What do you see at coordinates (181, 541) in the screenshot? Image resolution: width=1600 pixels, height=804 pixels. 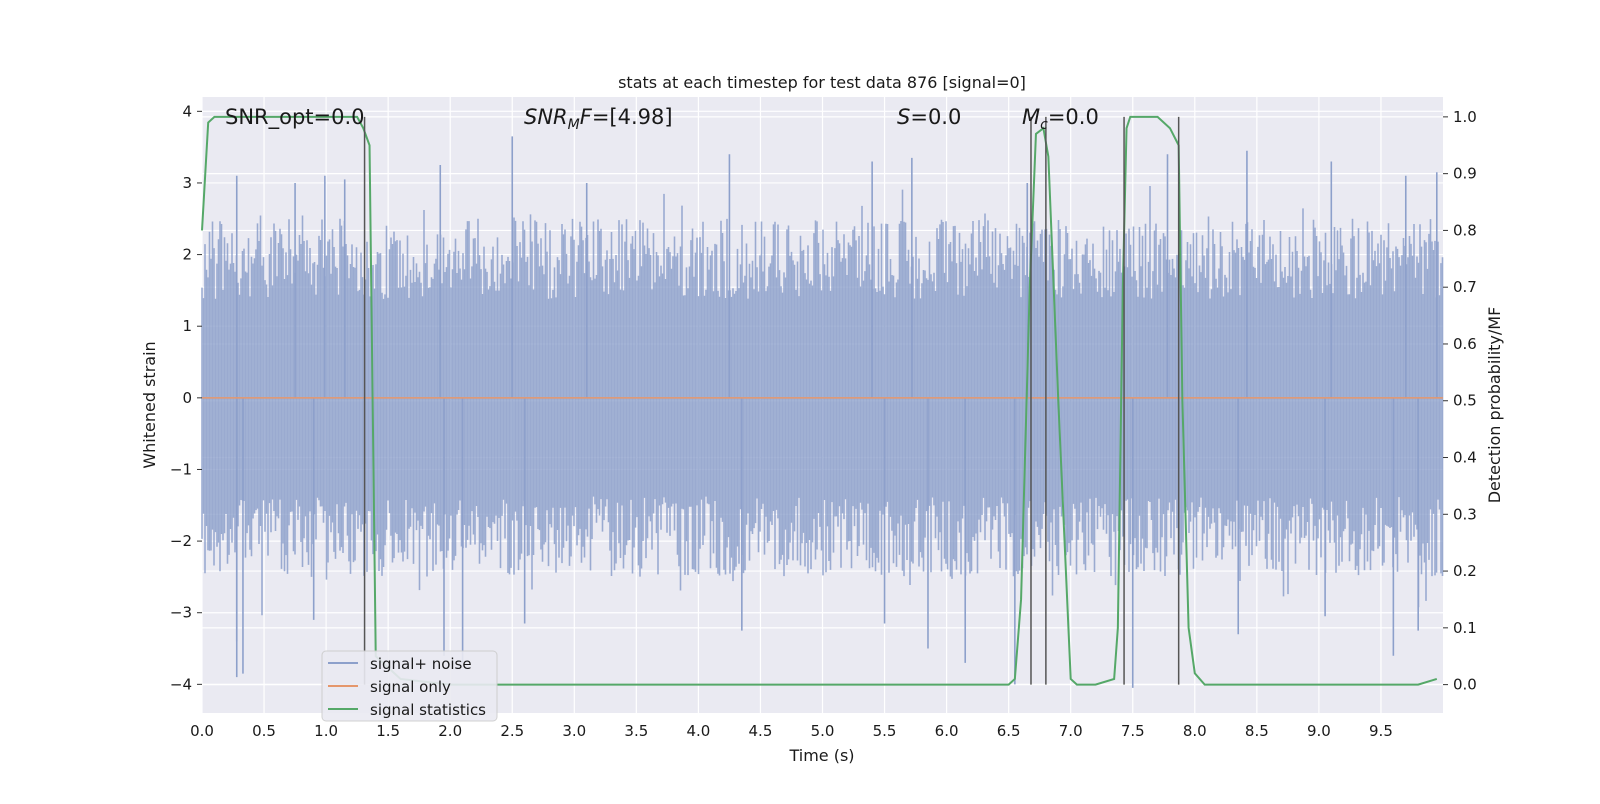 I see `y-tick-label-left: −2` at bounding box center [181, 541].